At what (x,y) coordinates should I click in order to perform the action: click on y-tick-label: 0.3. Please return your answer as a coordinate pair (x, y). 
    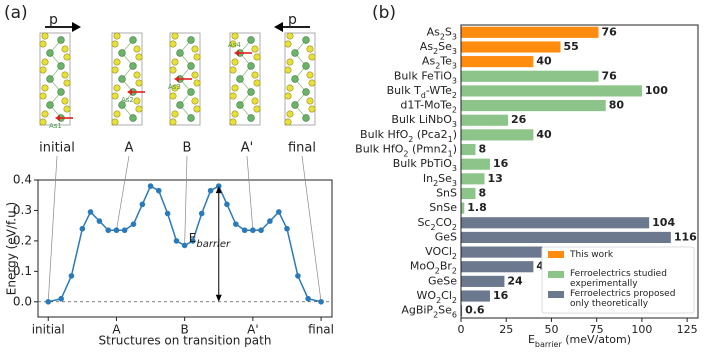
    Looking at the image, I should click on (22, 210).